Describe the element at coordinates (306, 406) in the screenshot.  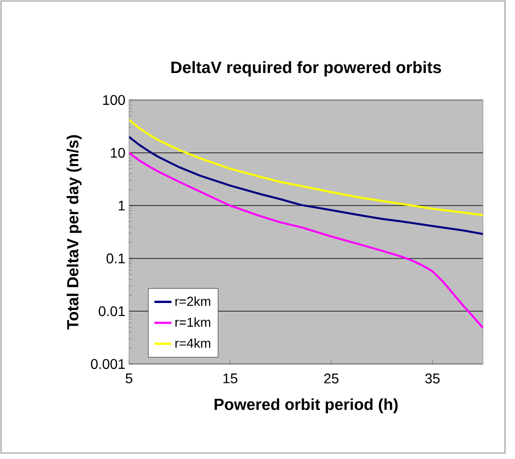
I see `x-axis-title: Powered orbit period (h)` at that location.